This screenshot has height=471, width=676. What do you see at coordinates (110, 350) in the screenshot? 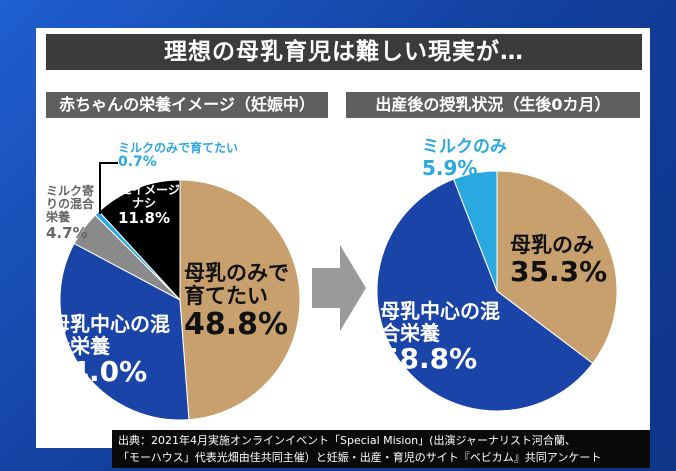
I see `slice-label: 母乳中心の混合栄養 34.0%` at bounding box center [110, 350].